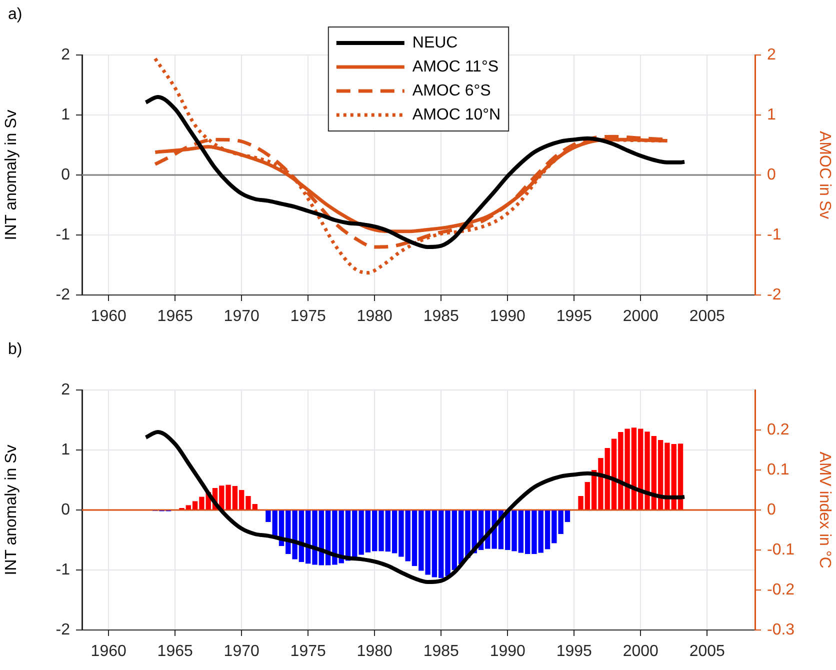 The width and height of the screenshot is (836, 670). What do you see at coordinates (781, 629) in the screenshot?
I see `y2-tick-label: -0.3` at bounding box center [781, 629].